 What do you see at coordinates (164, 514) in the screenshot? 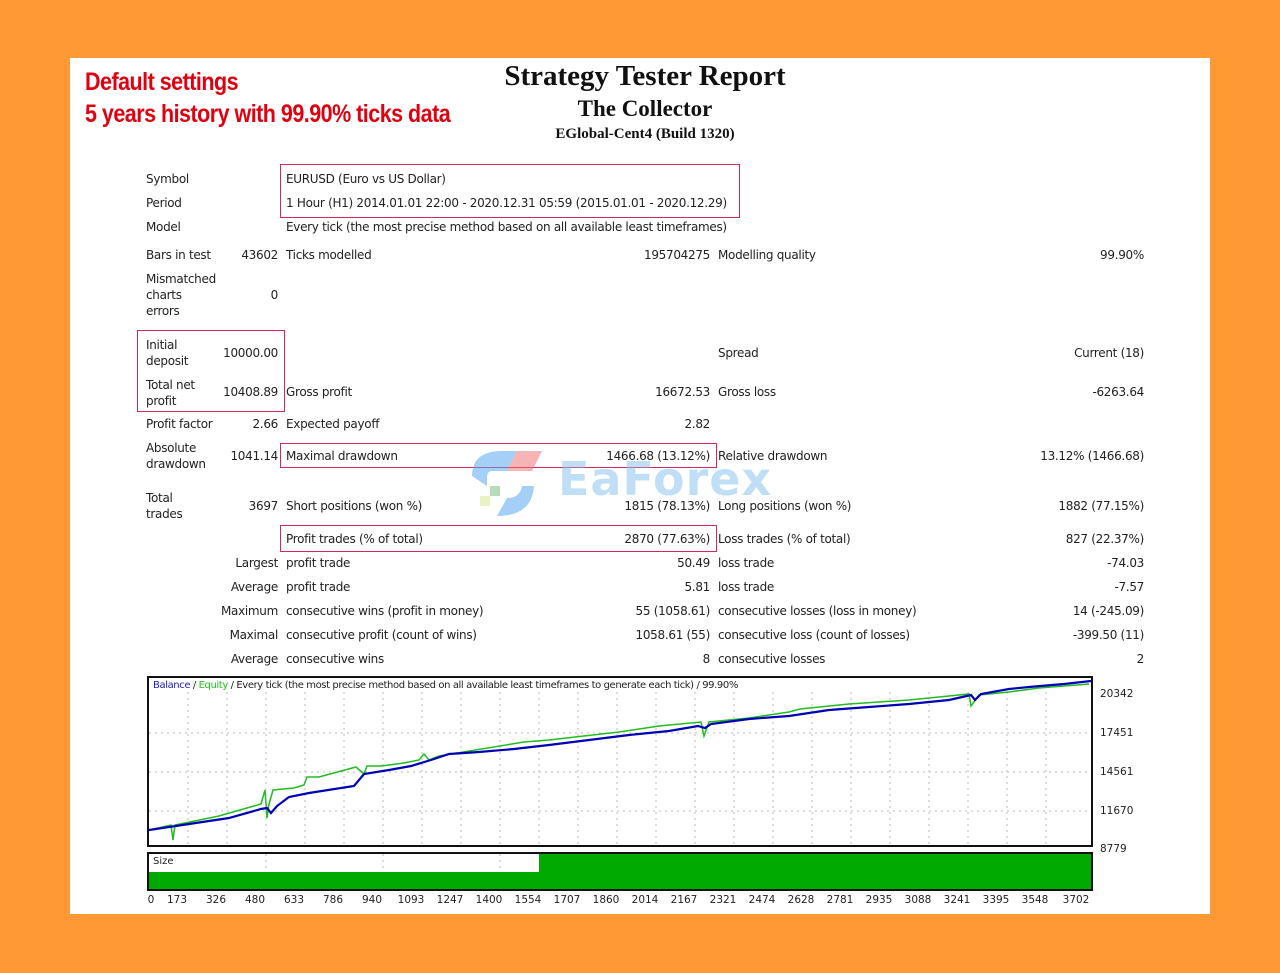
I see `total-trades-label-2: trades` at bounding box center [164, 514].